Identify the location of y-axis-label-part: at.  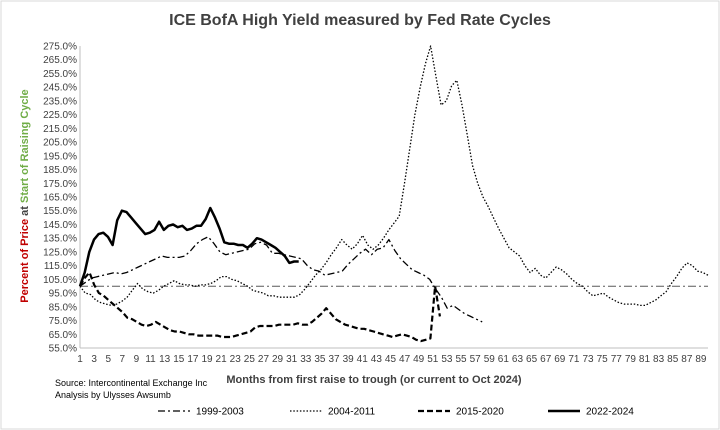
(25, 211).